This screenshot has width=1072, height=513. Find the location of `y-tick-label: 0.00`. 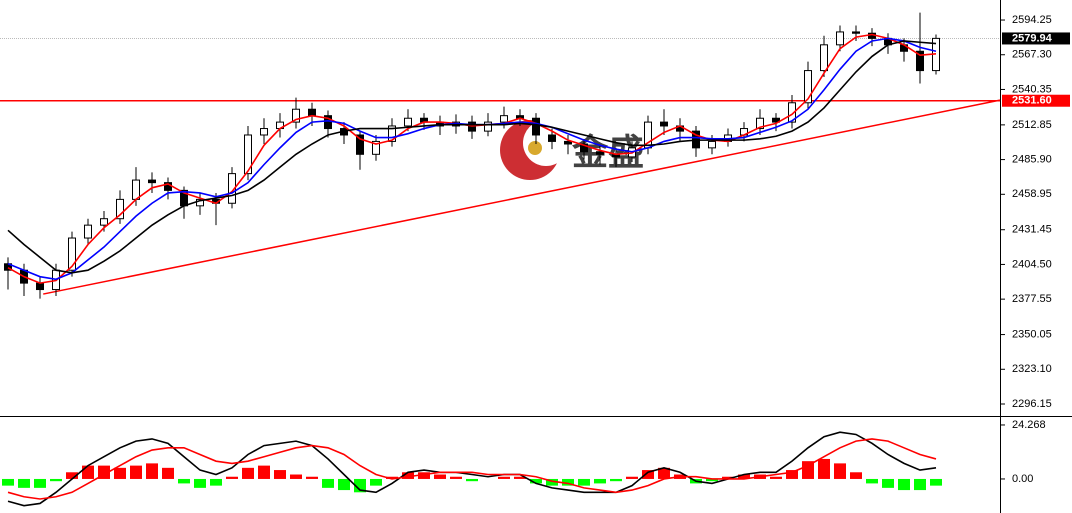

y-tick-label: 0.00 is located at coordinates (1022, 479).